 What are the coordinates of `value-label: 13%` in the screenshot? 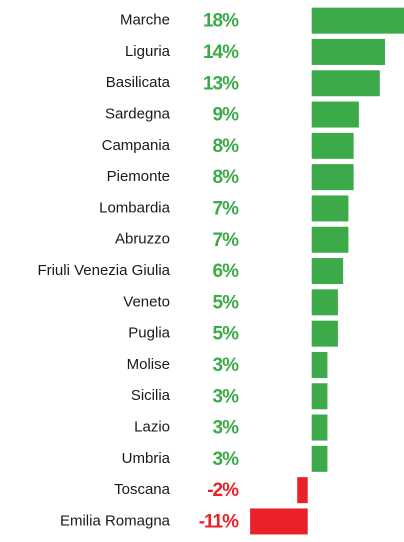 It's located at (221, 83).